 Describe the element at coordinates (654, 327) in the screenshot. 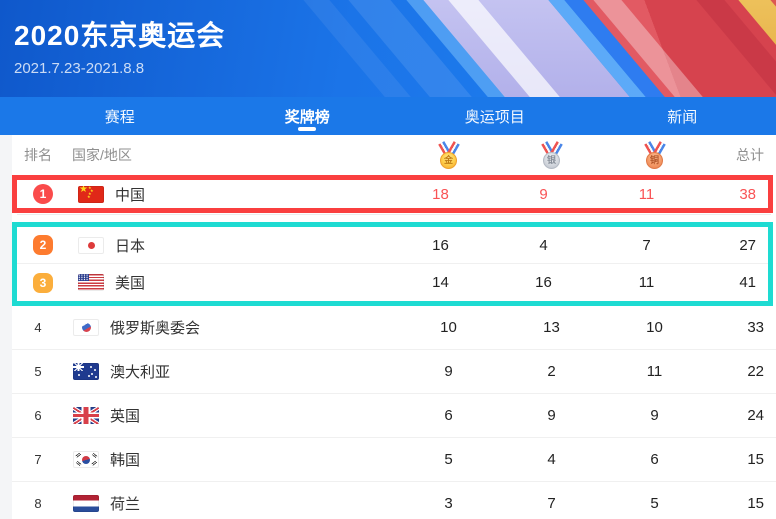

I see `bronze-count: 10` at that location.